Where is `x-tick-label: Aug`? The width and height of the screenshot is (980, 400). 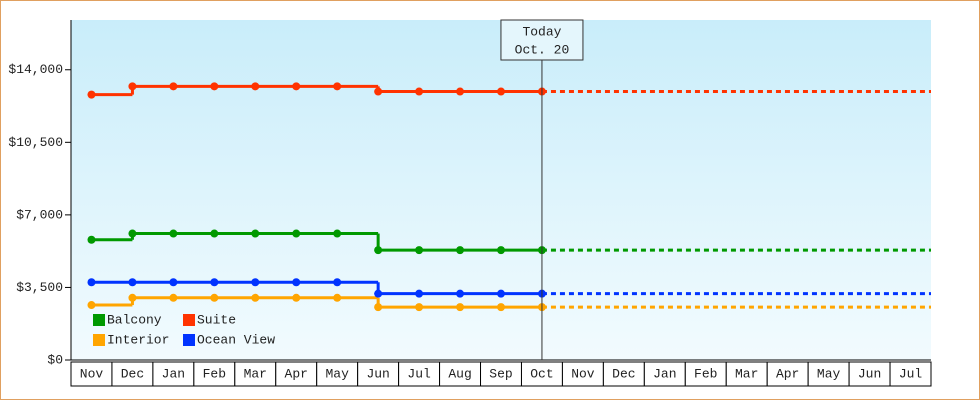 x-tick-label: Aug is located at coordinates (459, 373).